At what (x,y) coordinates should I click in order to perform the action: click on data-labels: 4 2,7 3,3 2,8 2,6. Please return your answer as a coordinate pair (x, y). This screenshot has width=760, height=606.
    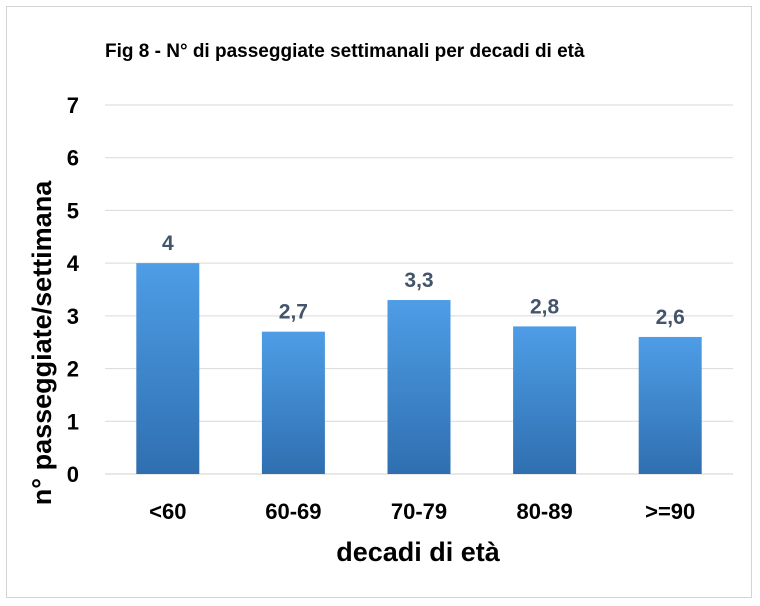
    Looking at the image, I should click on (423, 280).